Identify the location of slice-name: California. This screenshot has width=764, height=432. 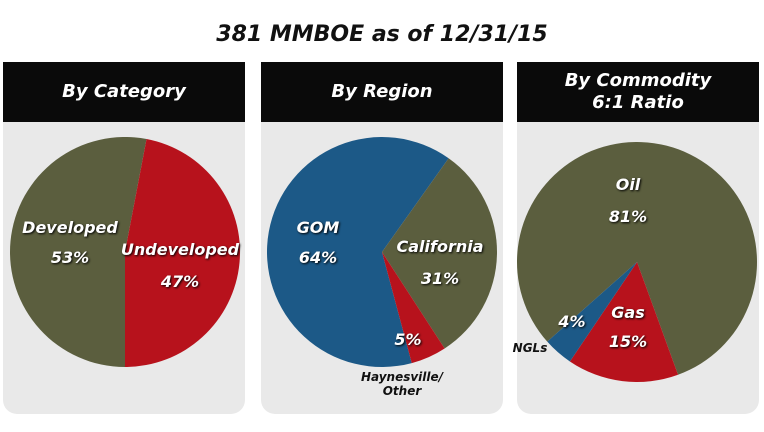
(440, 246).